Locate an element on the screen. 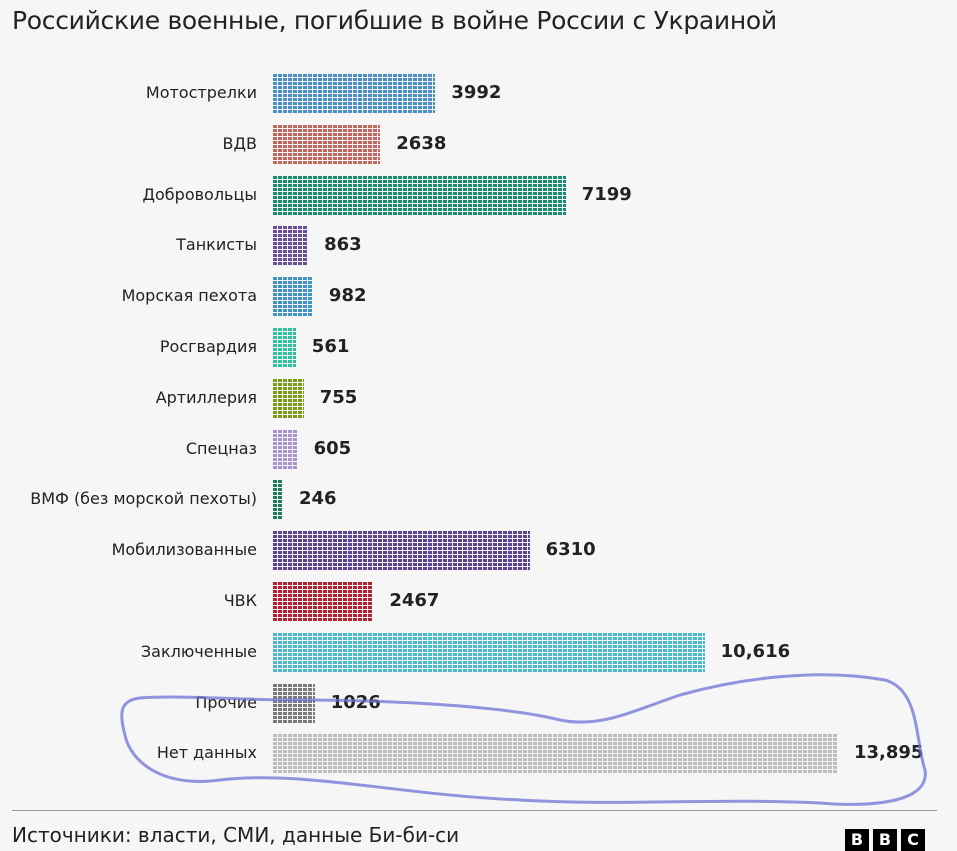 Image resolution: width=957 pixels, height=851 pixels. value-label: 2638 is located at coordinates (421, 143).